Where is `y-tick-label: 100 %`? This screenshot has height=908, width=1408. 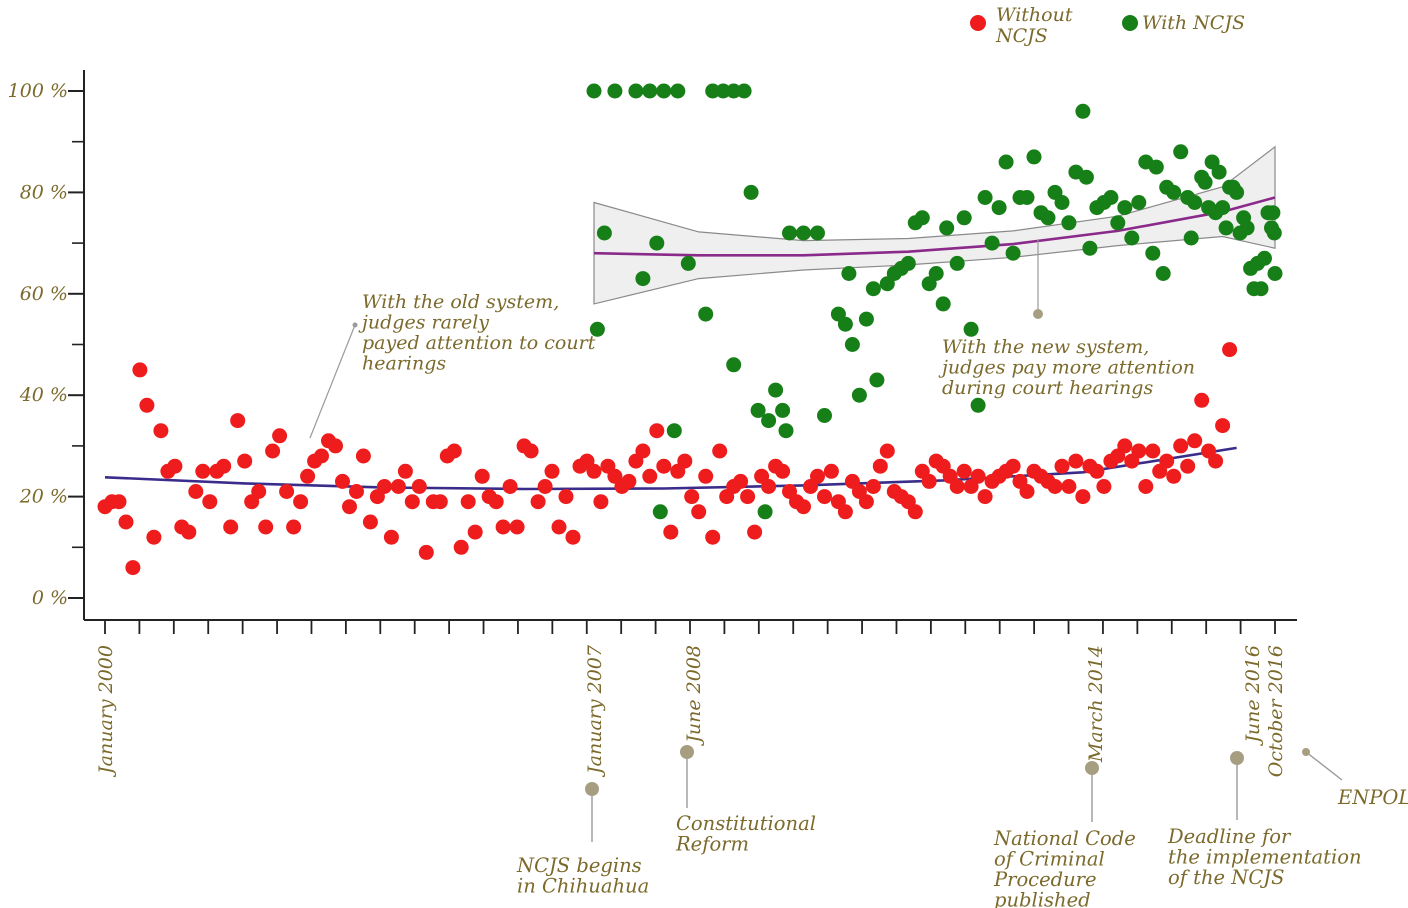 y-tick-label: 100 % is located at coordinates (38, 91).